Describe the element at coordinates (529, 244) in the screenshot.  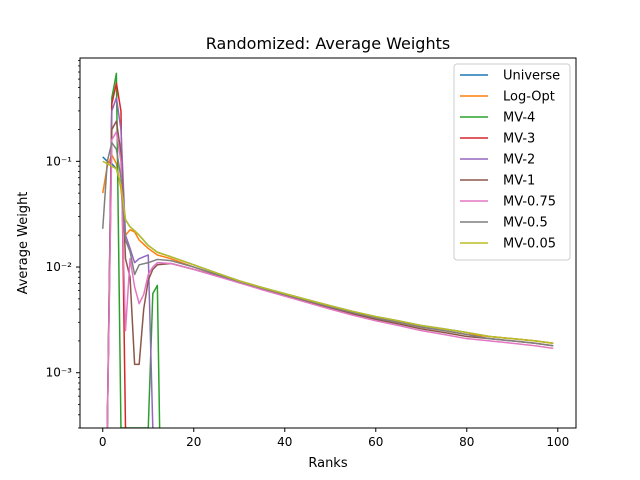
I see `legend-label-mv-0-05: MV-0.05` at that location.